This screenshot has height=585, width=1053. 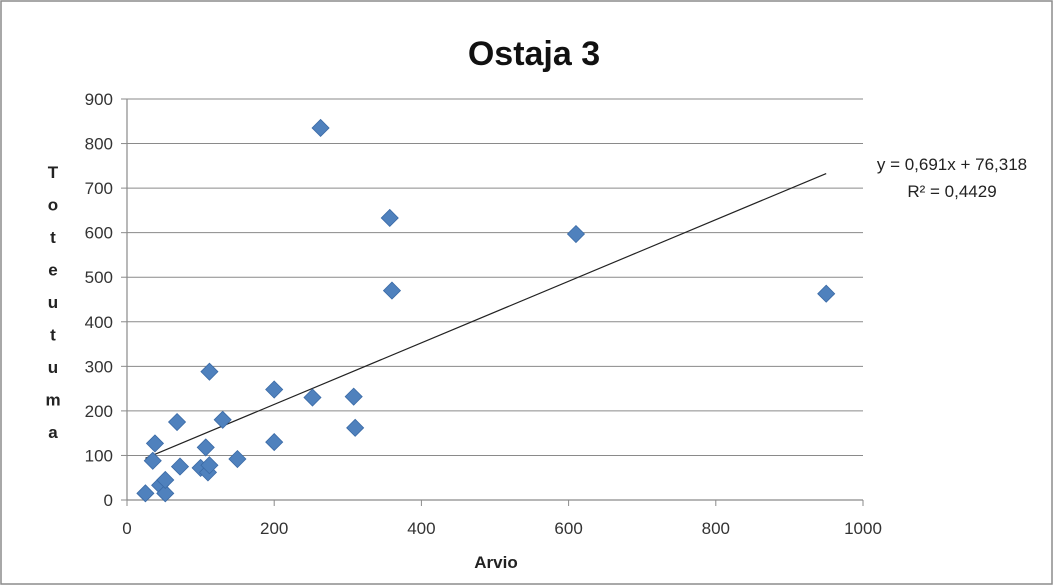 I want to click on y-tick-label: 900, so click(x=99, y=99).